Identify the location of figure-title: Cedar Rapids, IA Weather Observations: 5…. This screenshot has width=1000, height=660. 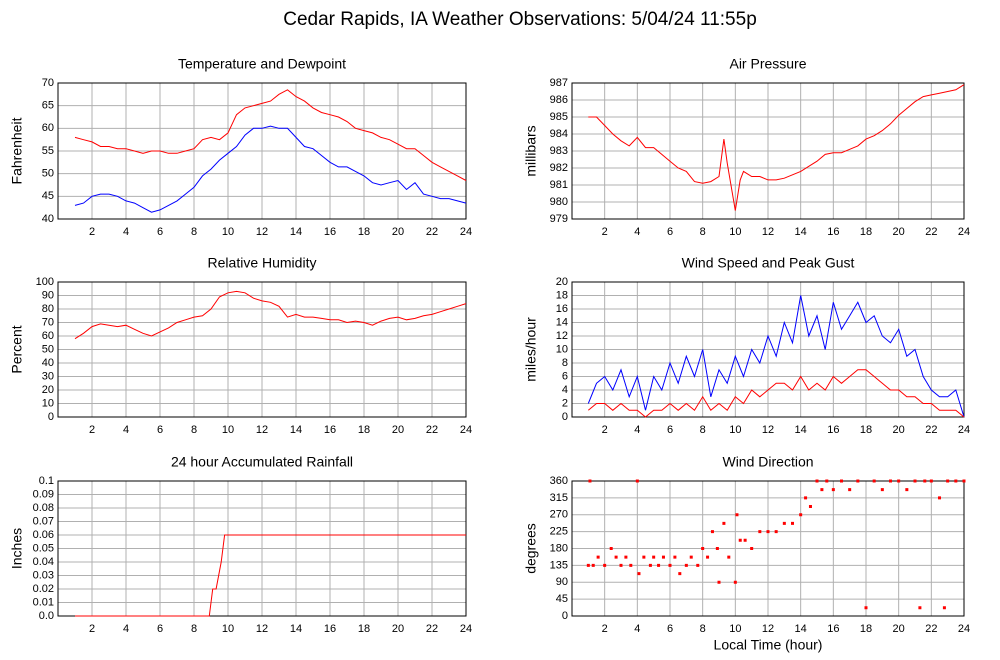
(520, 19).